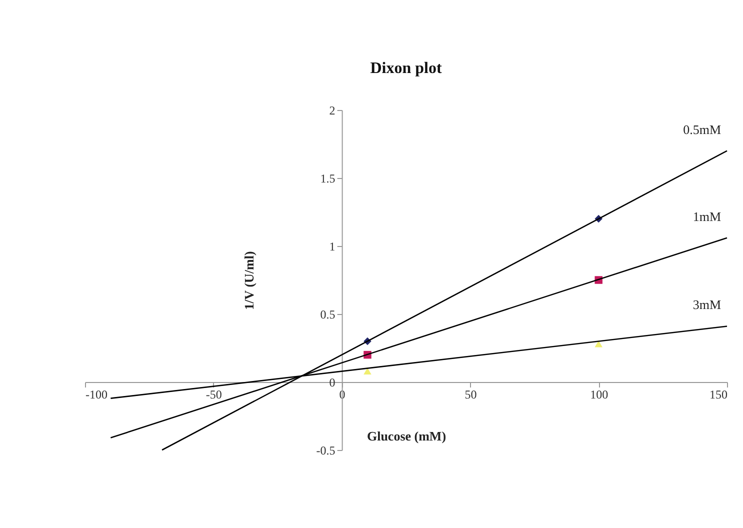 The width and height of the screenshot is (743, 528). What do you see at coordinates (248, 280) in the screenshot?
I see `y-axis-title: 1/V (U/ml)` at bounding box center [248, 280].